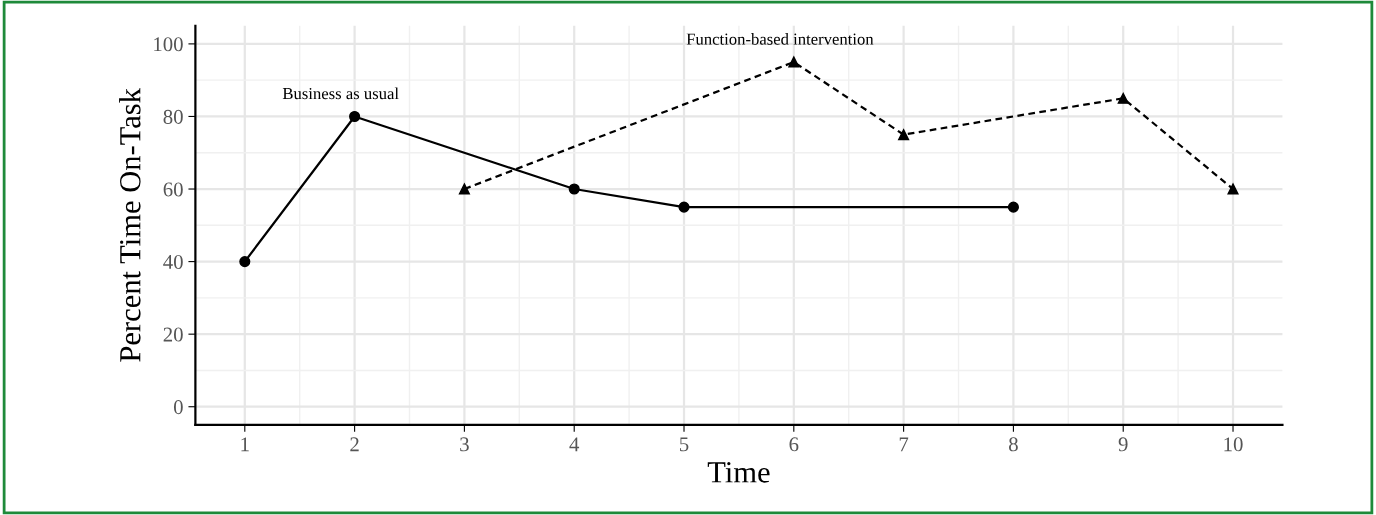 This screenshot has height=515, width=1376. I want to click on x-tick-label: 8, so click(1013, 444).